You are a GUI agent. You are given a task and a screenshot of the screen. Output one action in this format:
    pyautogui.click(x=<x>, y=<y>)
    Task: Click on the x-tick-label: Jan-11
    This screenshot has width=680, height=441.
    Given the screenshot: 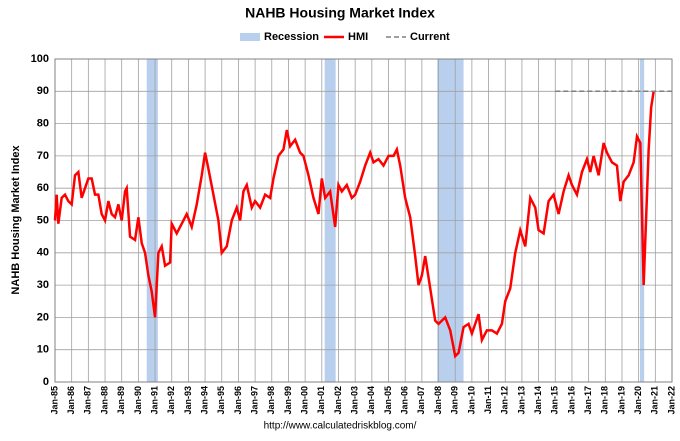 What is the action you would take?
    pyautogui.click(x=488, y=400)
    